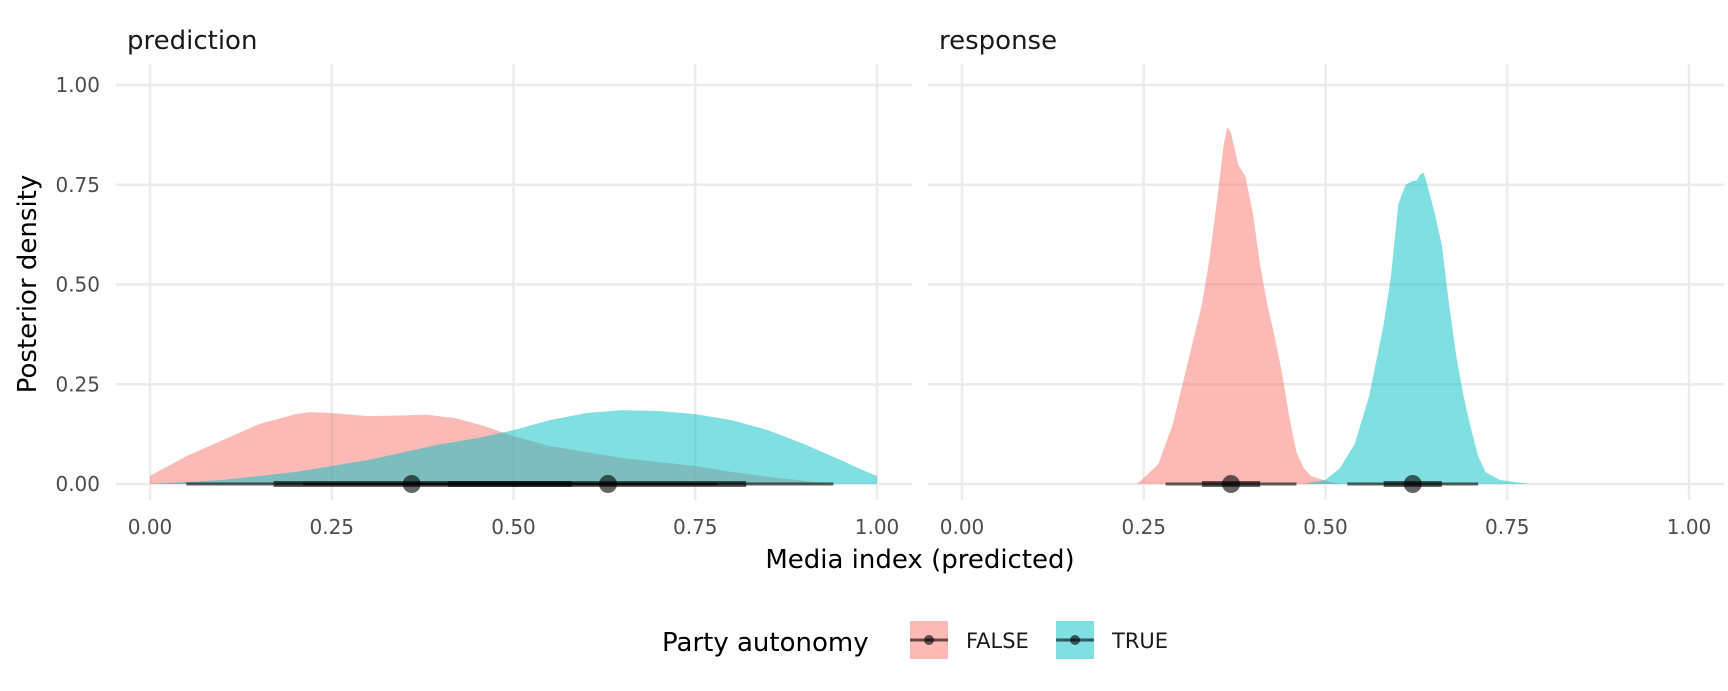 The height and width of the screenshot is (691, 1728). Describe the element at coordinates (998, 41) in the screenshot. I see `facet-title-response: response` at that location.